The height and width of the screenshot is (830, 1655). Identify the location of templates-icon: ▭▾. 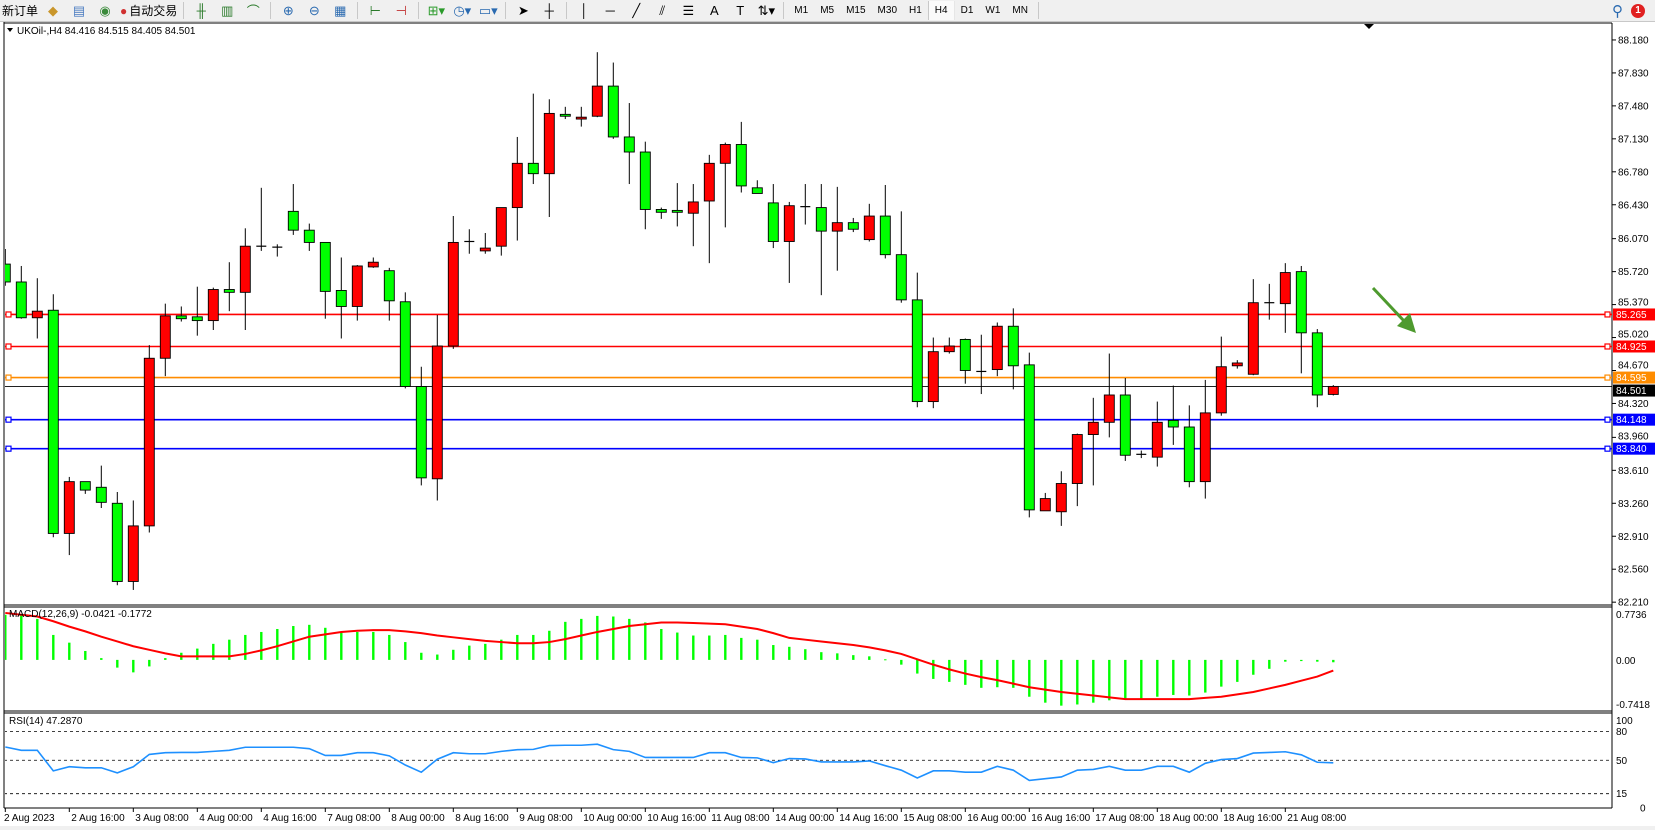
(488, 10).